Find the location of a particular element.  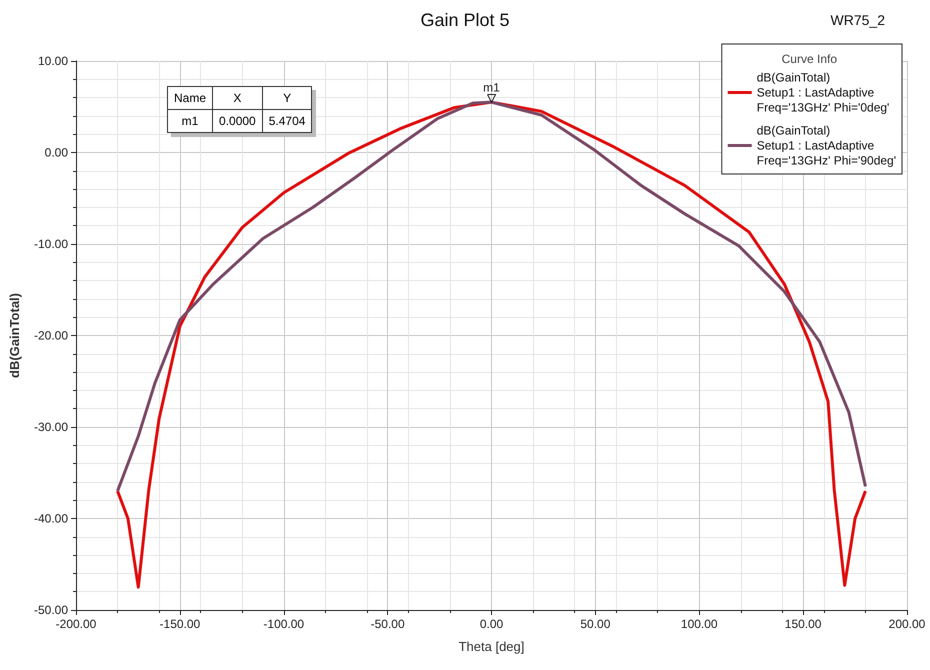

y-tick-label: -50.00 is located at coordinates (51, 610).